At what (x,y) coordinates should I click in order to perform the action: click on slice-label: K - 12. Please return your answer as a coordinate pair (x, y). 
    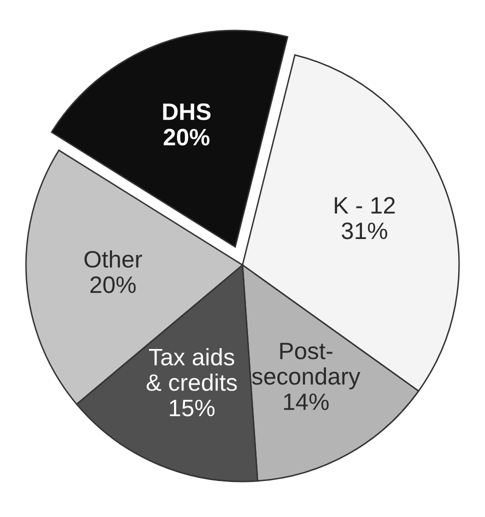
    Looking at the image, I should click on (364, 205).